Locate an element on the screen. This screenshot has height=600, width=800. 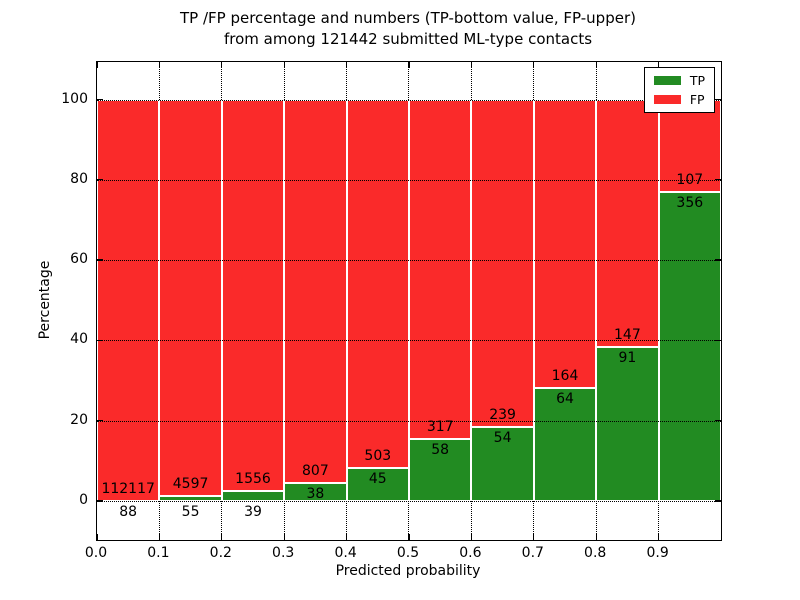
y-tick-label: 0 is located at coordinates (83, 500).